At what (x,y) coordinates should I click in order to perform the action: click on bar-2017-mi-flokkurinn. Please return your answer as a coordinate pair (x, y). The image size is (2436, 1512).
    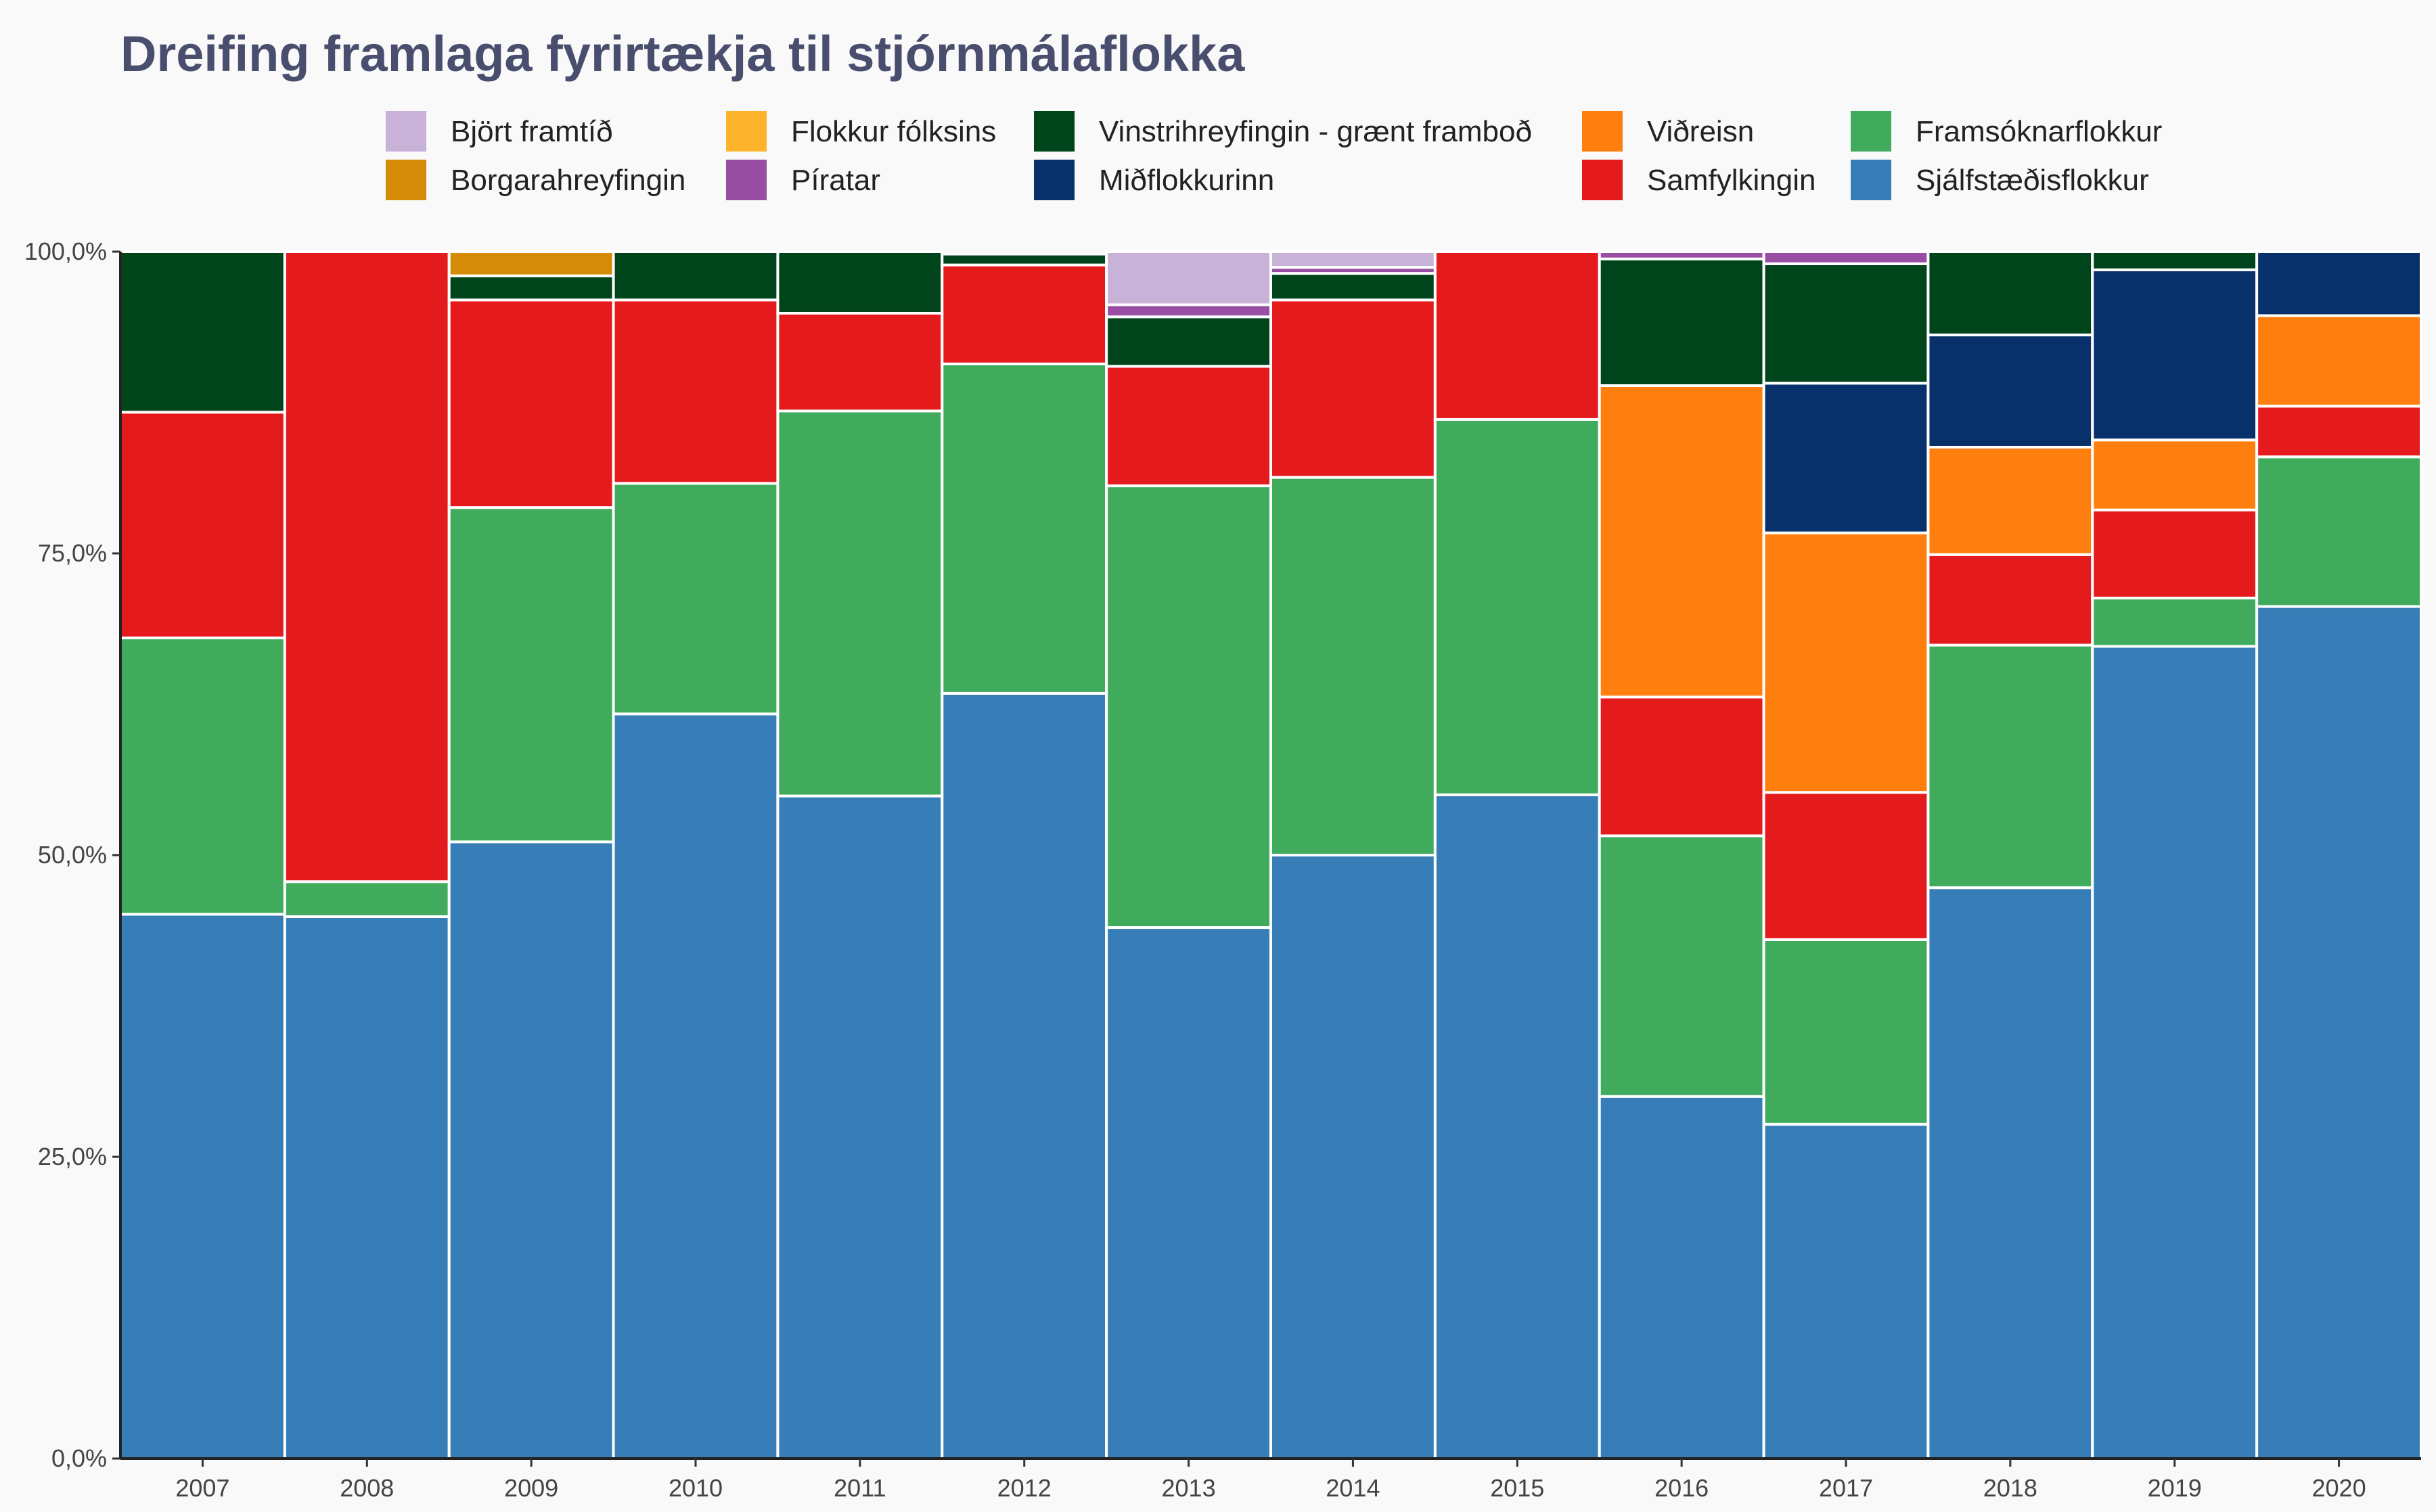
    Looking at the image, I should click on (1846, 458).